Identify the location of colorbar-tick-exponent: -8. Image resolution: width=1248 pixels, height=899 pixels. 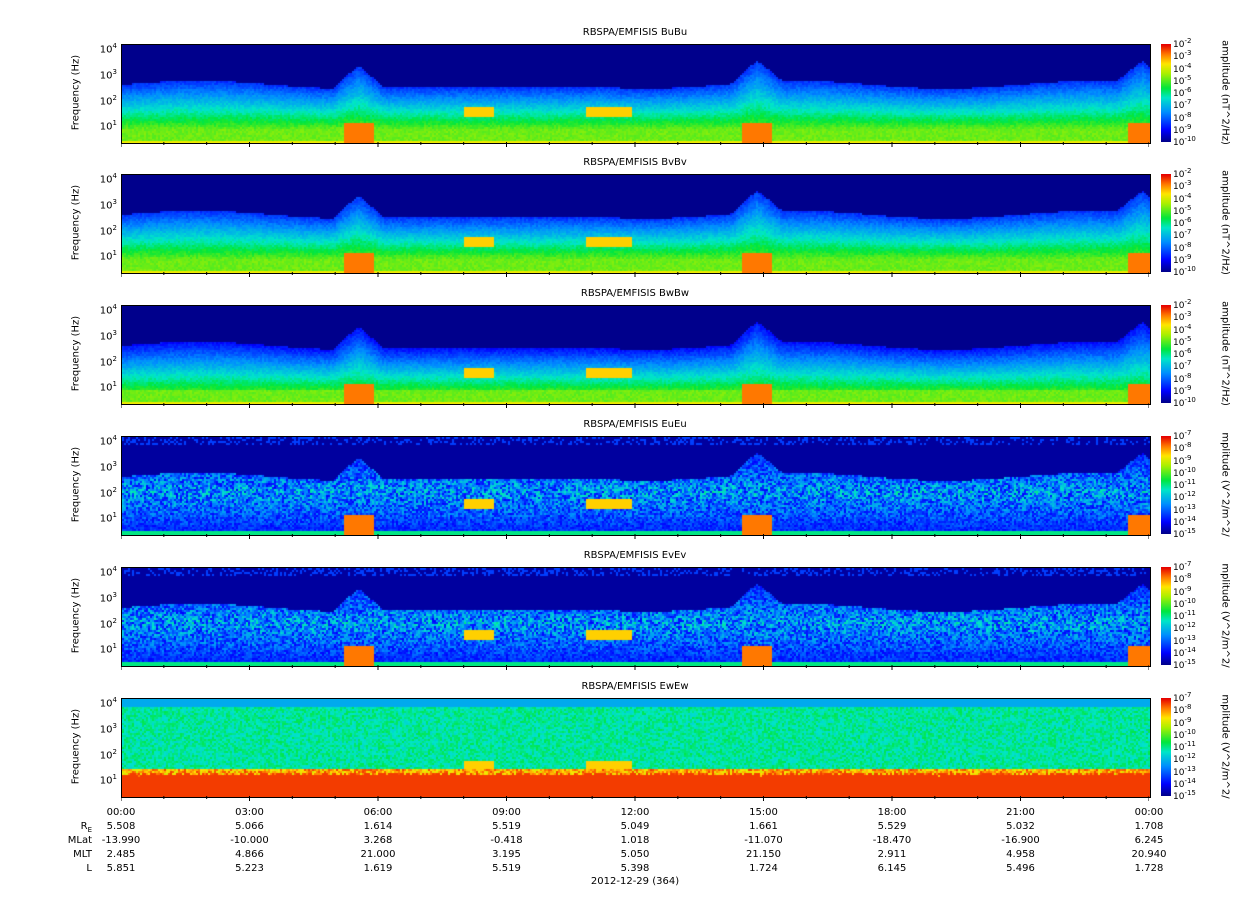
(1188, 707).